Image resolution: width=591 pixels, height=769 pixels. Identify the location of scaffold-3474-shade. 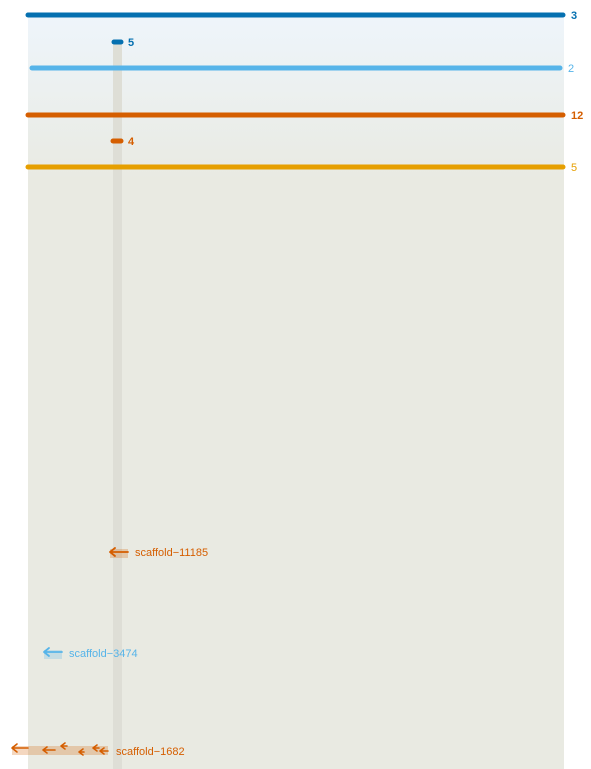
(53, 654).